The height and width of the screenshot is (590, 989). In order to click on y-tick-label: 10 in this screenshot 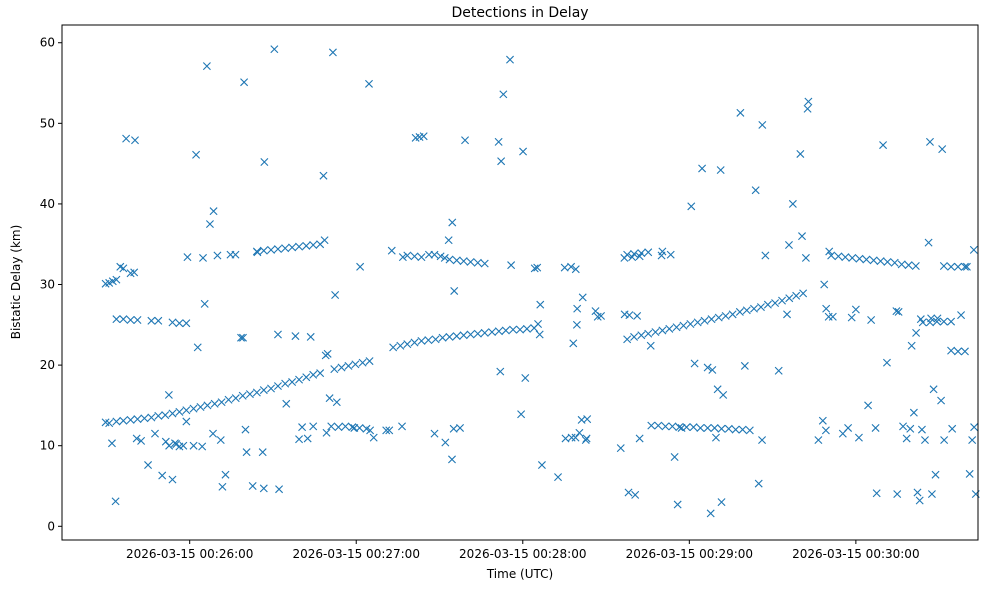, I will do `click(47, 446)`.